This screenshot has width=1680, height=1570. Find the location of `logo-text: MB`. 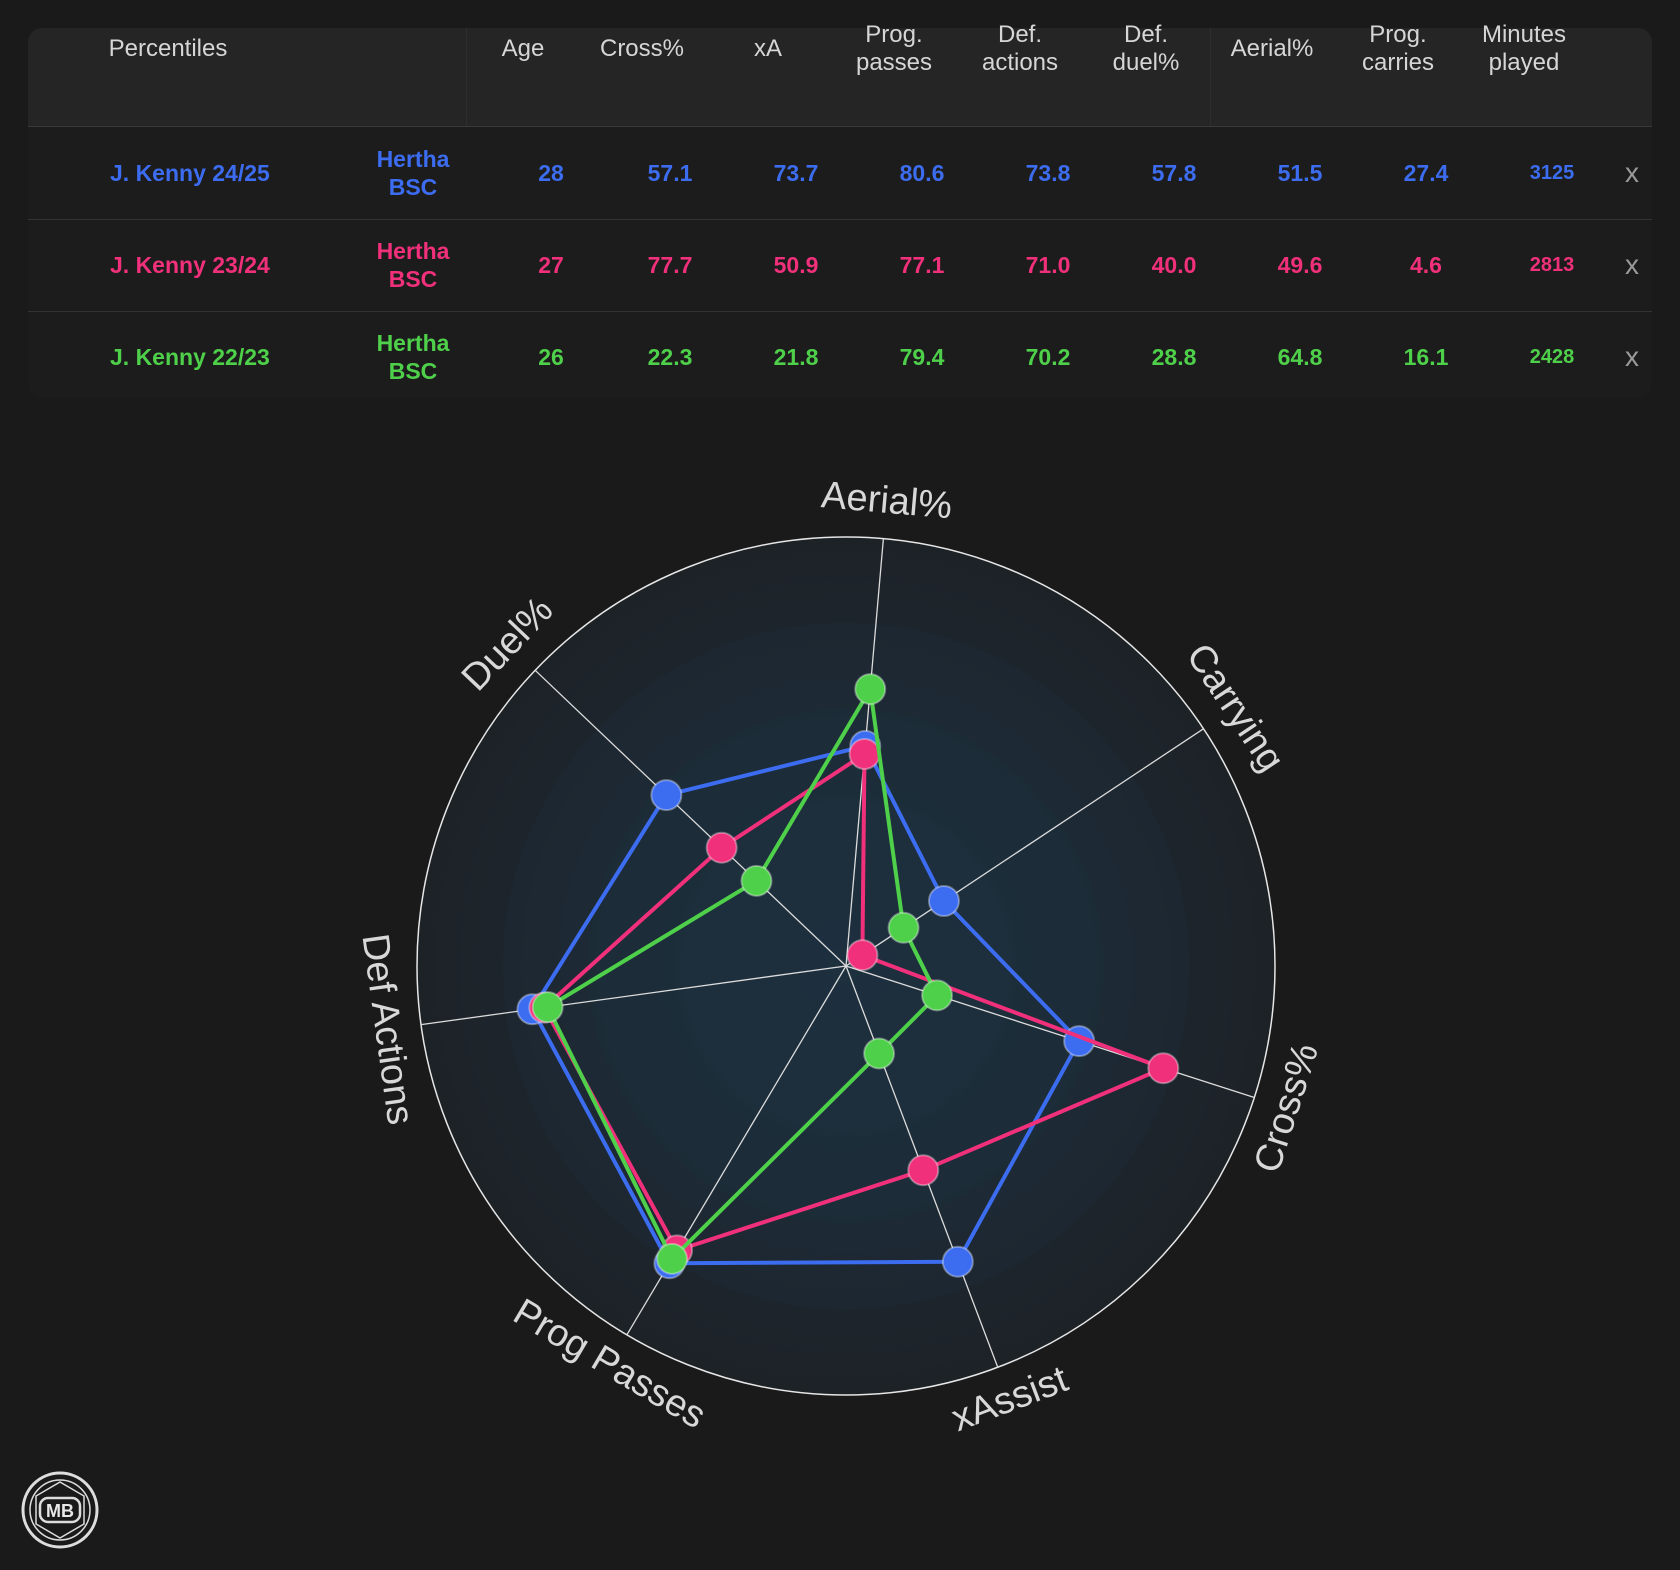

logo-text: MB is located at coordinates (60, 1511).